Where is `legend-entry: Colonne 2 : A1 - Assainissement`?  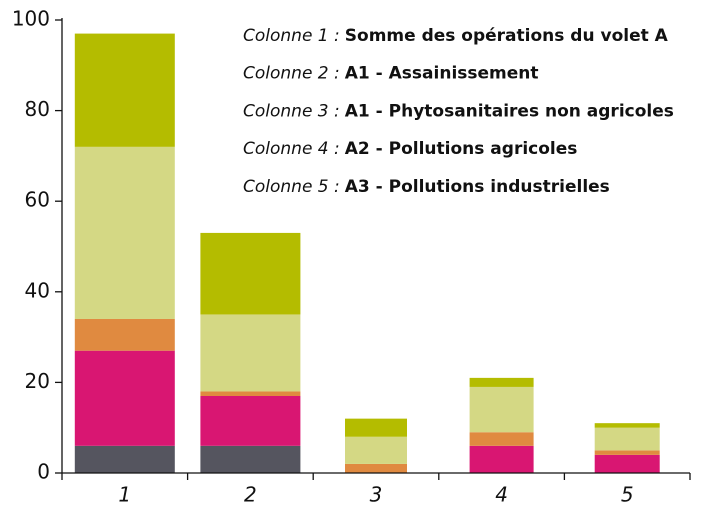
legend-entry: Colonne 2 : A1 - Assainissement is located at coordinates (391, 74).